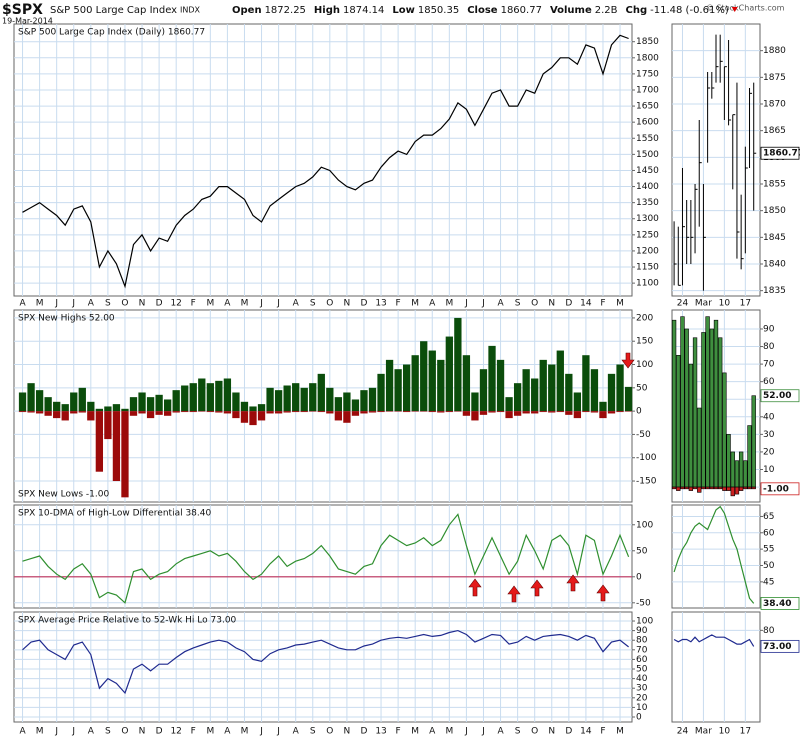 This screenshot has height=740, width=800. What do you see at coordinates (647, 171) in the screenshot?
I see `y-tick-label: 1450` at bounding box center [647, 171].